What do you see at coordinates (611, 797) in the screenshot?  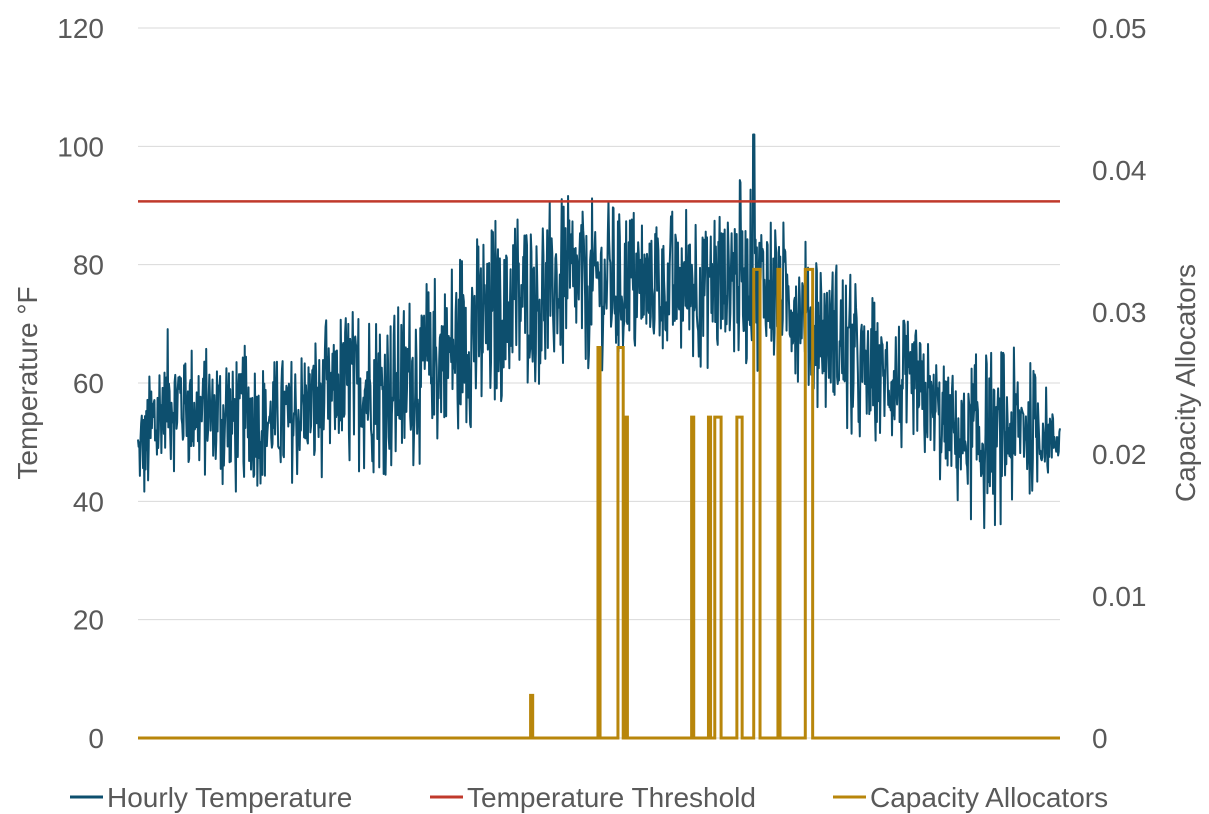 I see `legend-label-temperature-threshold: Temperature Threshold` at bounding box center [611, 797].